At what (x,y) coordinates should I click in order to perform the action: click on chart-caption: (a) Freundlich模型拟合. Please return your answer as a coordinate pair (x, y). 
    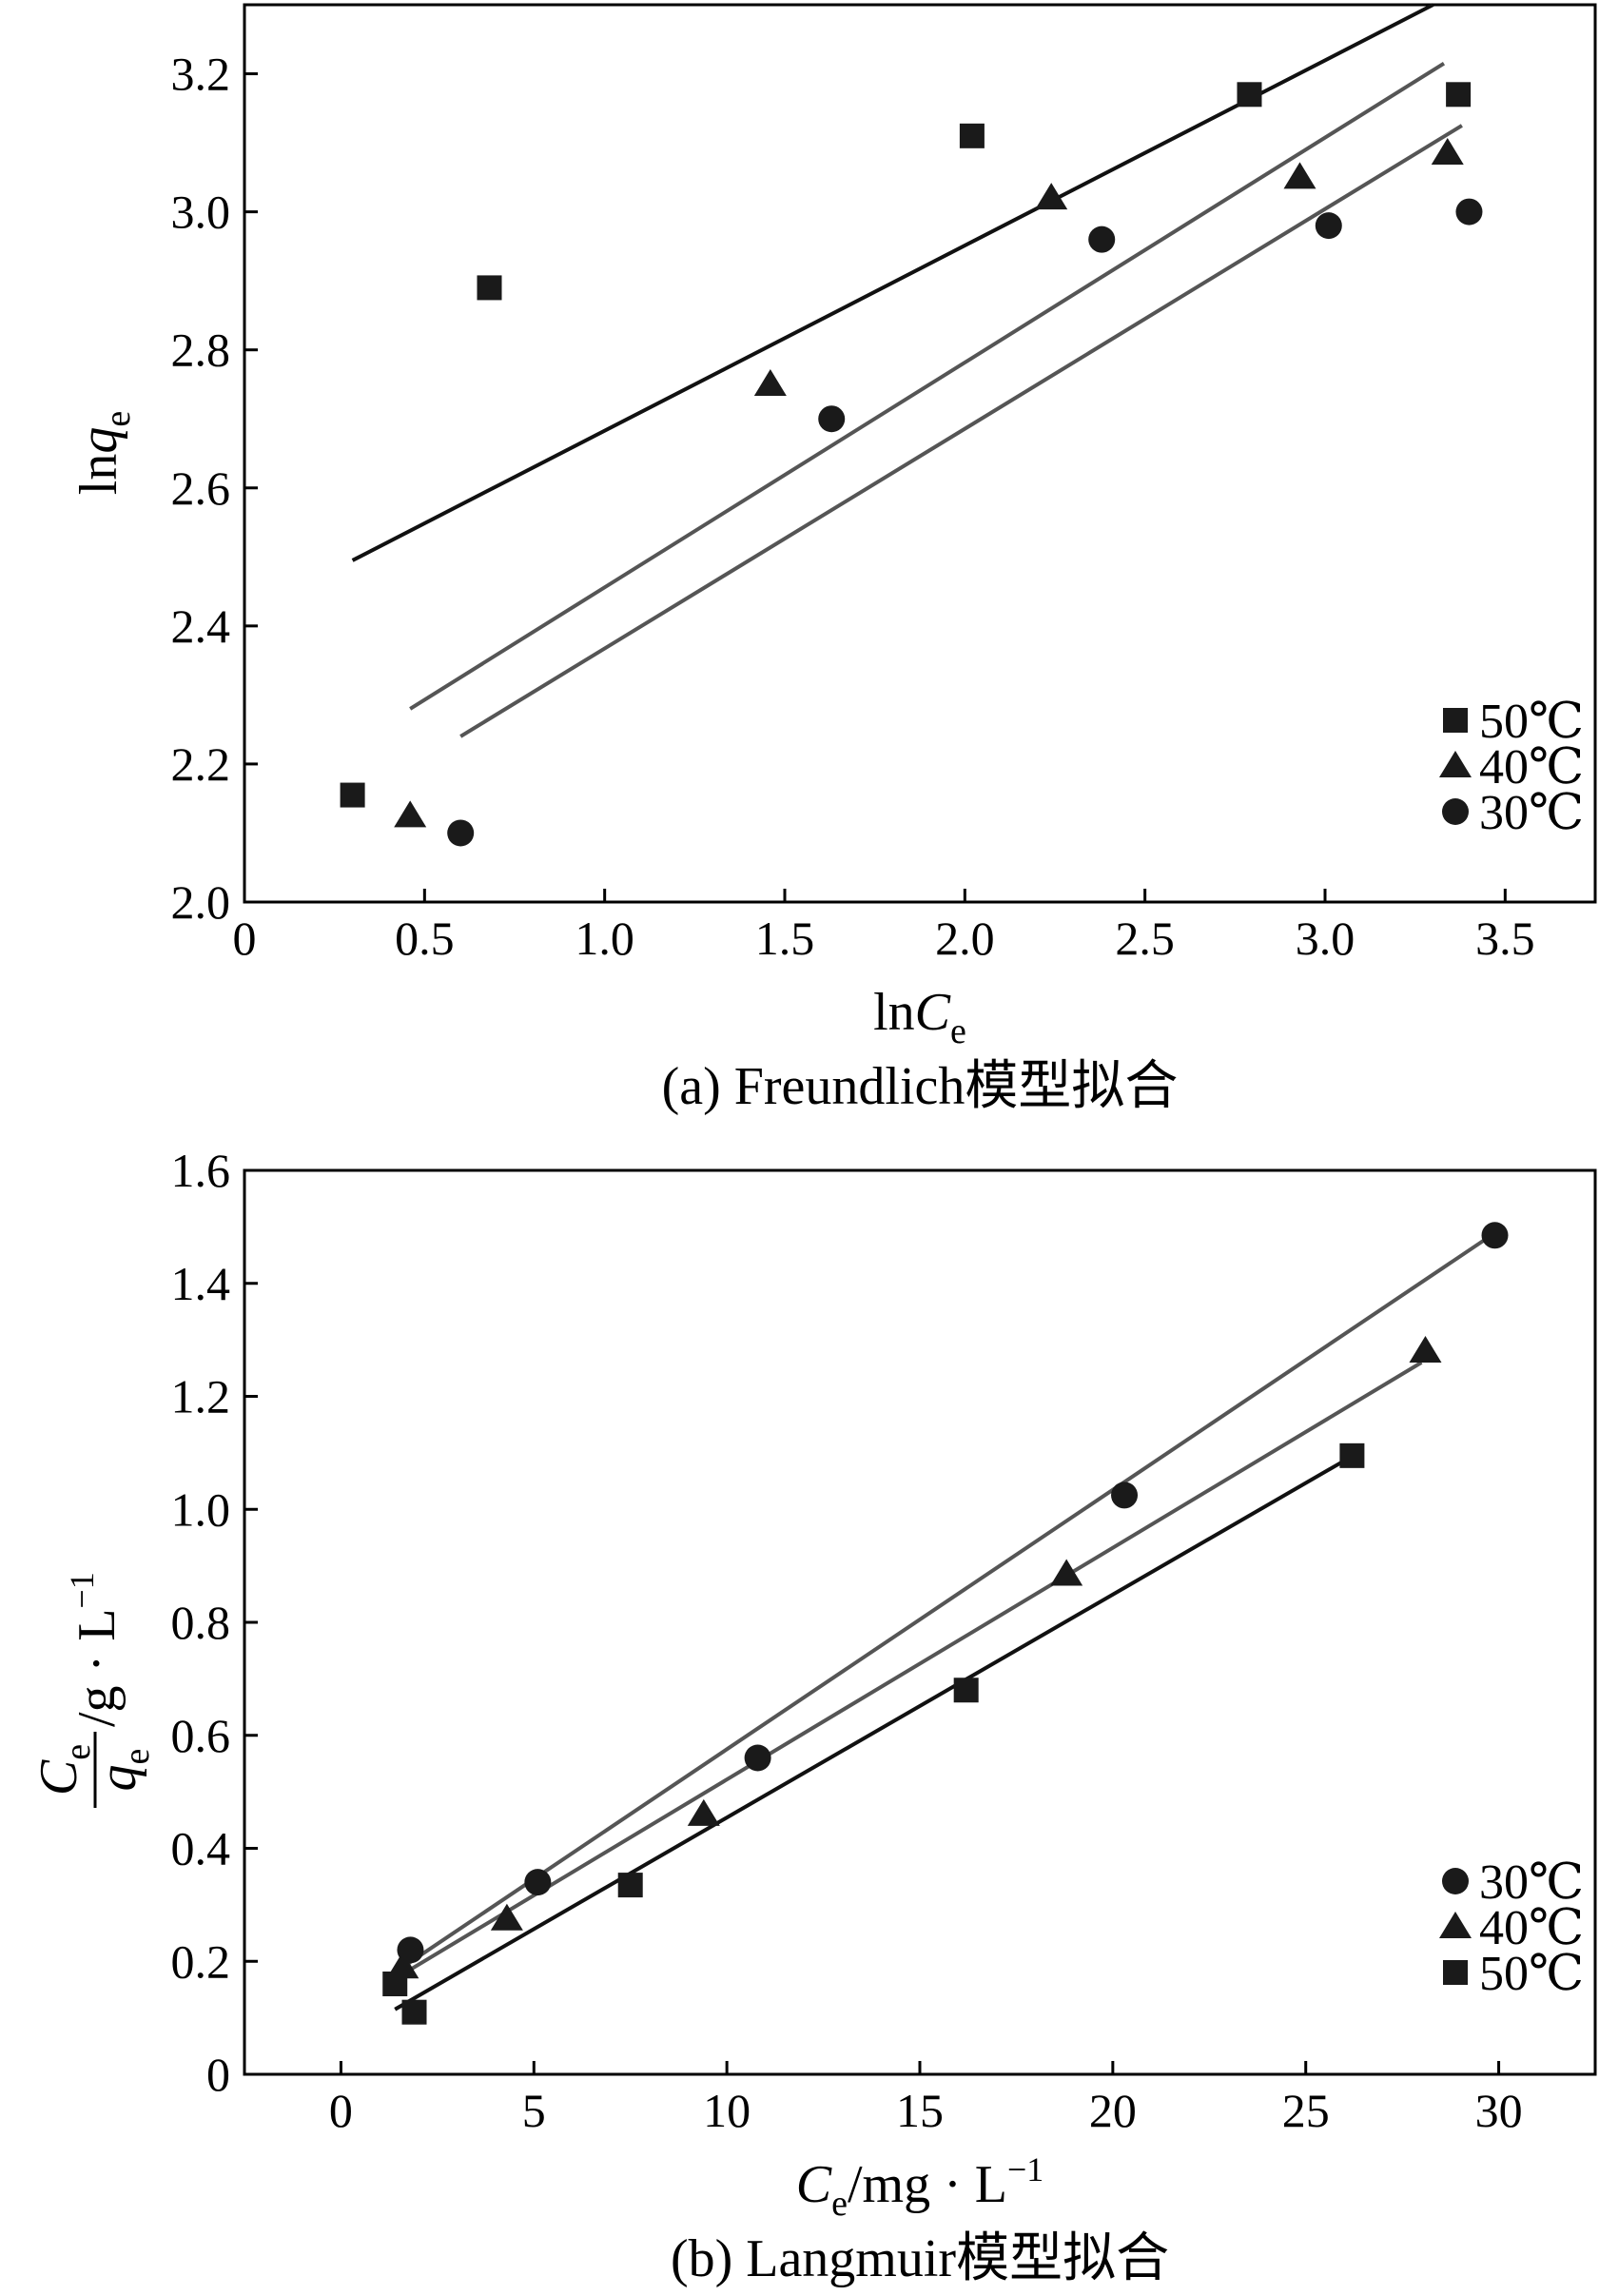
    Looking at the image, I should click on (920, 1086).